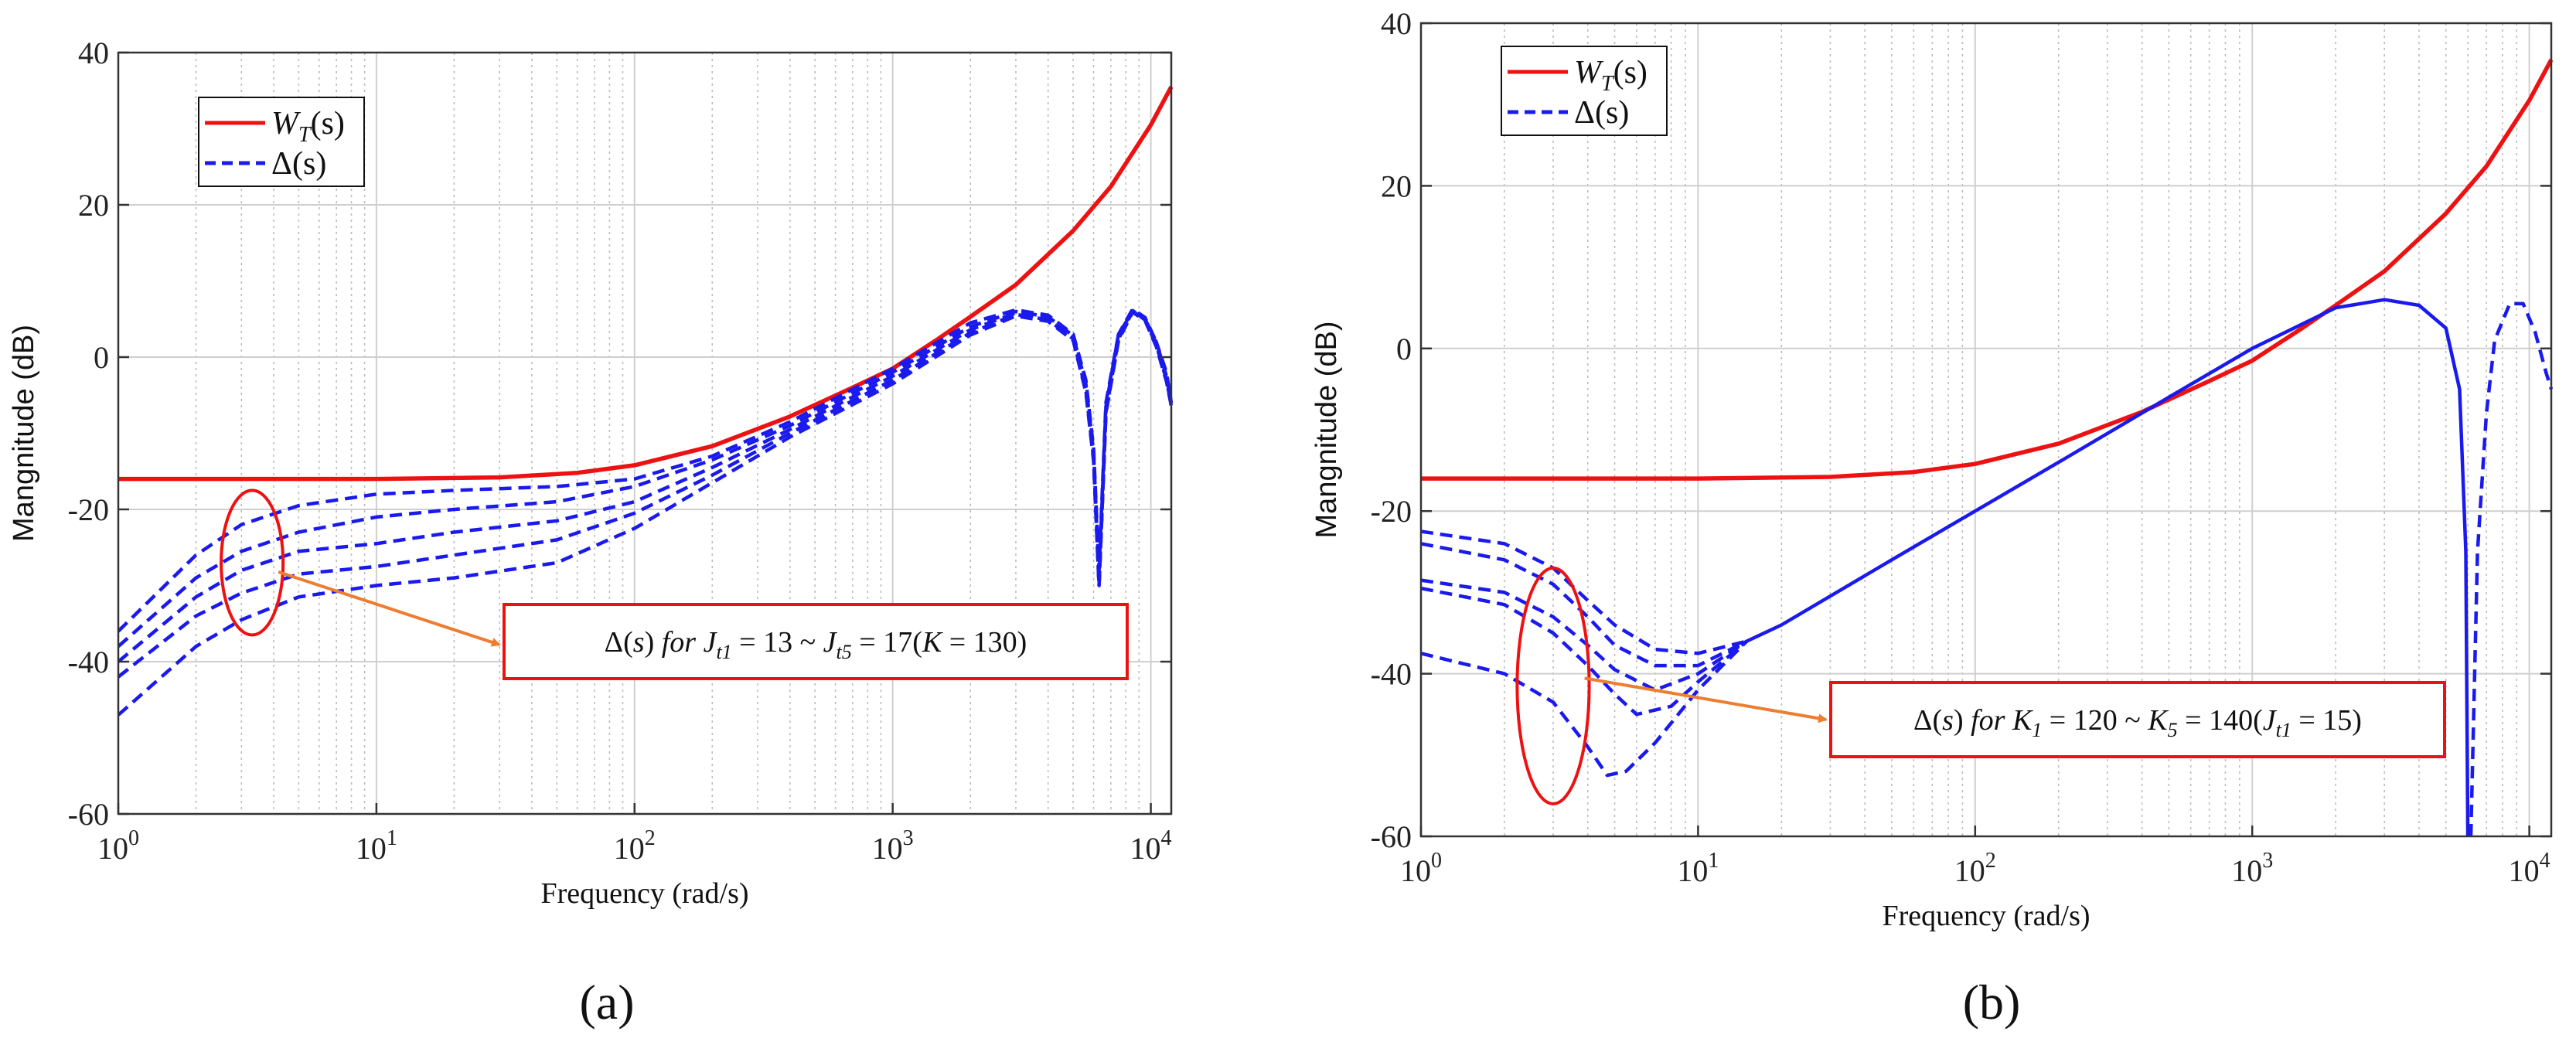  I want to click on annotation-text: Δ(s) for Jt1 = 13 ~ Jt5 = 17(K = 130), so click(816, 644).